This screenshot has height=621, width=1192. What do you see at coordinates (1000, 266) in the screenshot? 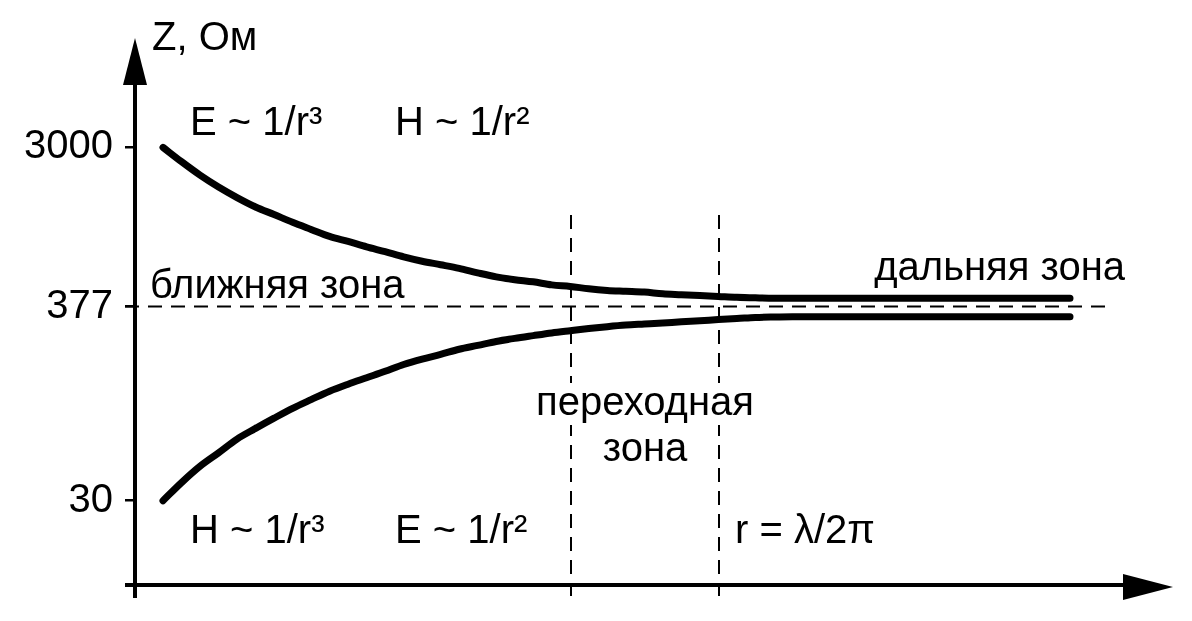
I see `annotation: дальняя зона` at bounding box center [1000, 266].